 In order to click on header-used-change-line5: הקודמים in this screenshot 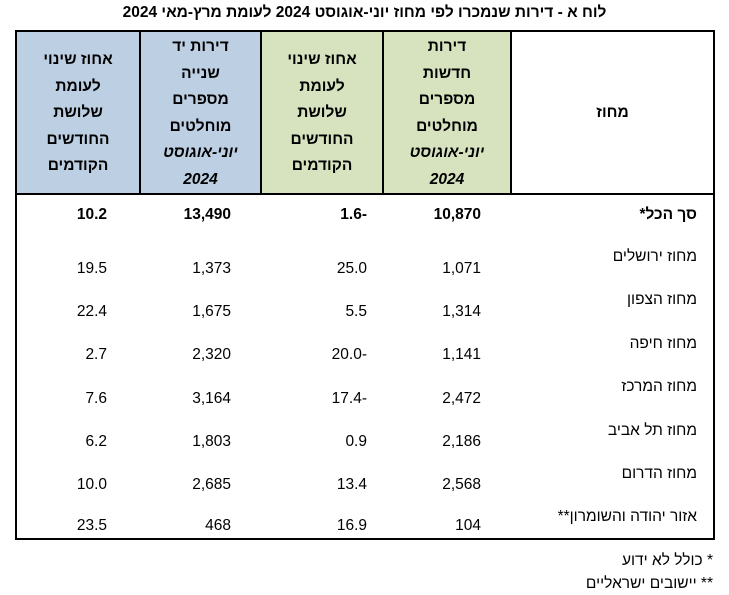, I will do `click(78, 166)`.